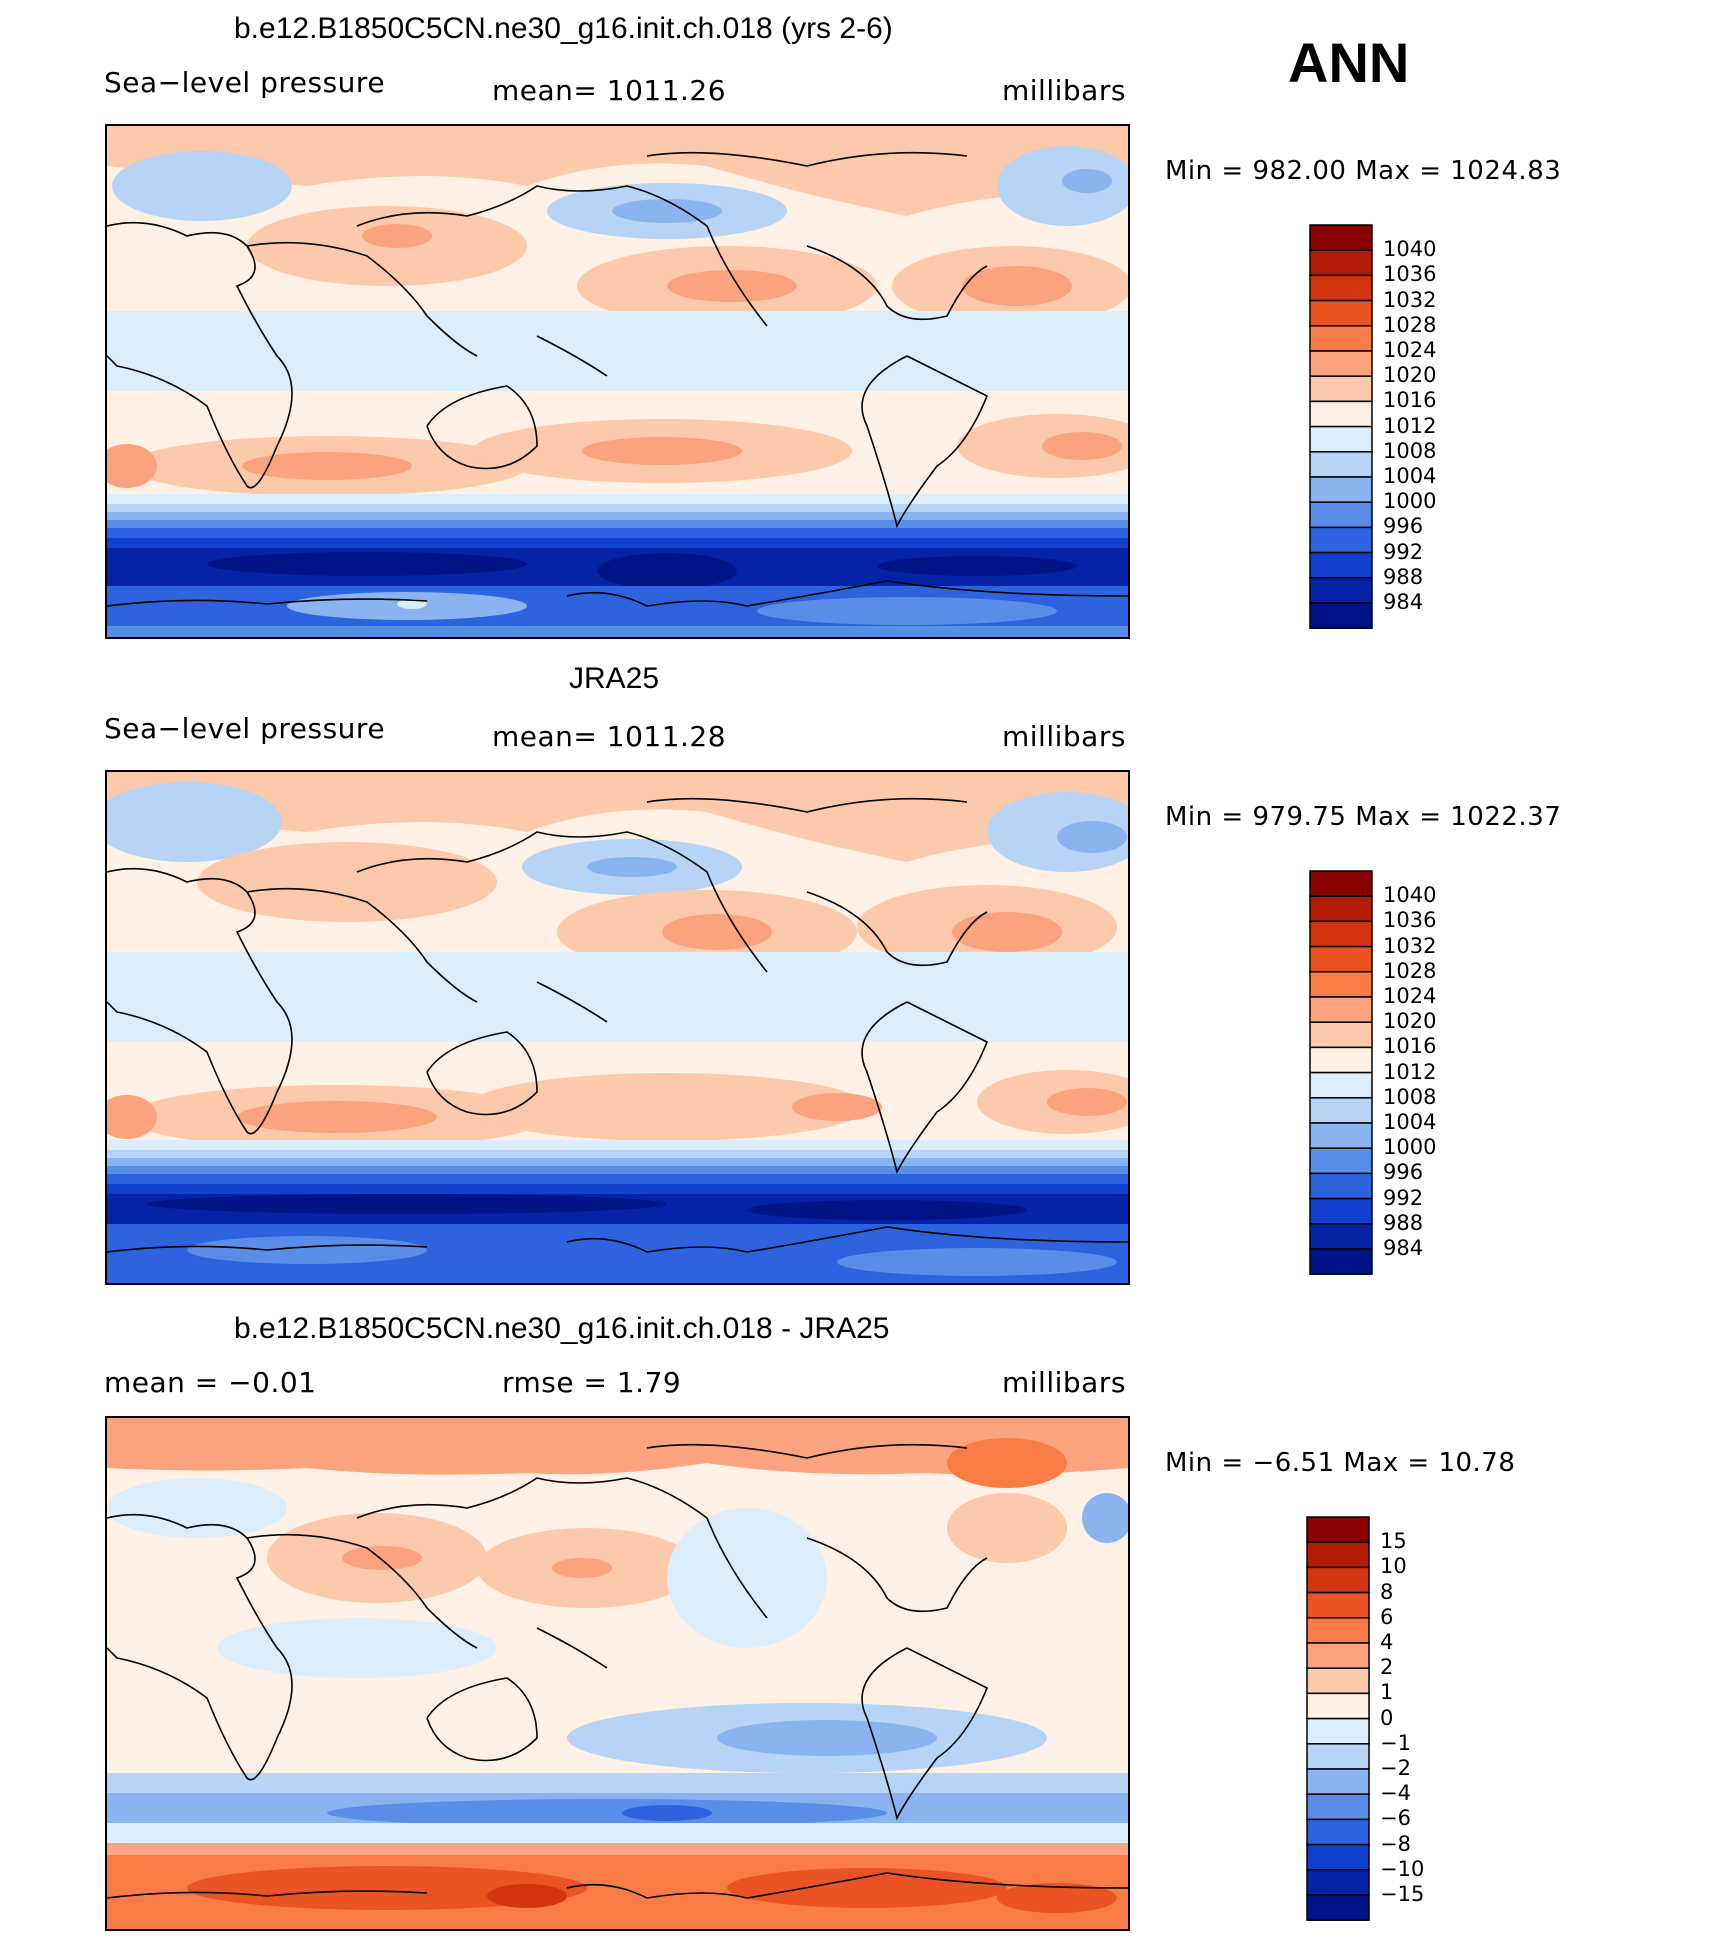  Describe the element at coordinates (1387, 1642) in the screenshot. I see `colorbar-tick-label: 4` at that location.